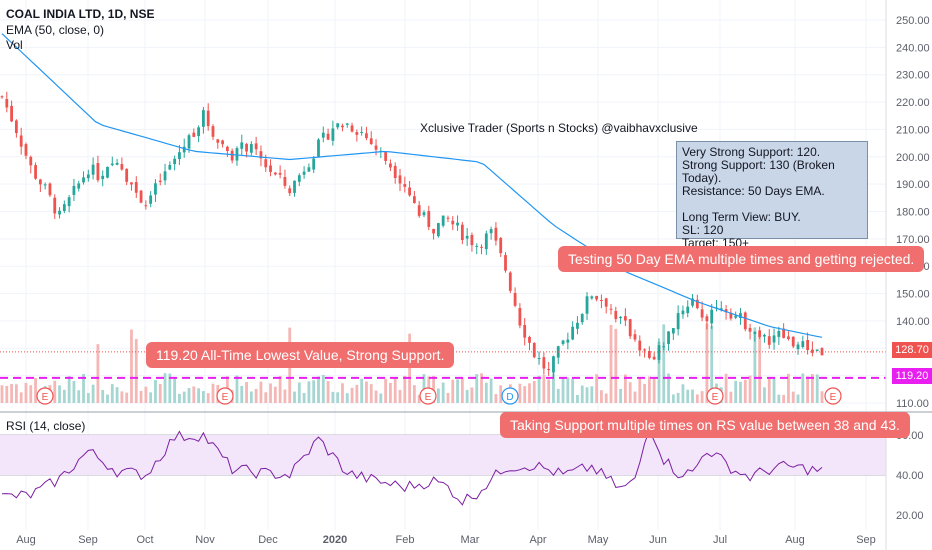 The image size is (932, 550). What do you see at coordinates (510, 396) in the screenshot?
I see `earnings-marker: D` at bounding box center [510, 396].